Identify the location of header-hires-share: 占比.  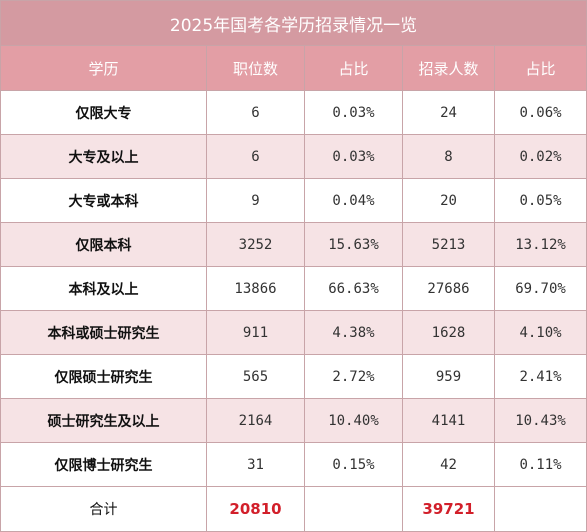
(540, 68).